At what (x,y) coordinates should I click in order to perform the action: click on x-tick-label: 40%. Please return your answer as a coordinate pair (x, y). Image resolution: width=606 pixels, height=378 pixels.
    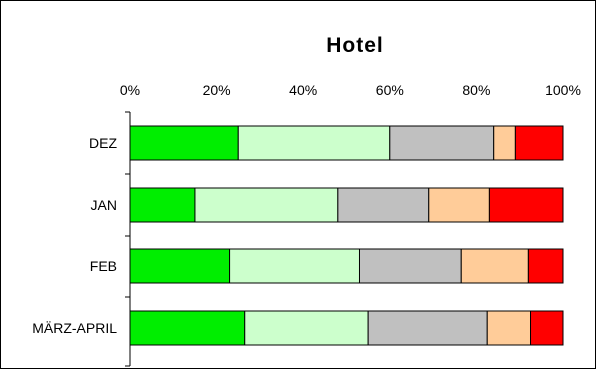
    Looking at the image, I should click on (303, 90).